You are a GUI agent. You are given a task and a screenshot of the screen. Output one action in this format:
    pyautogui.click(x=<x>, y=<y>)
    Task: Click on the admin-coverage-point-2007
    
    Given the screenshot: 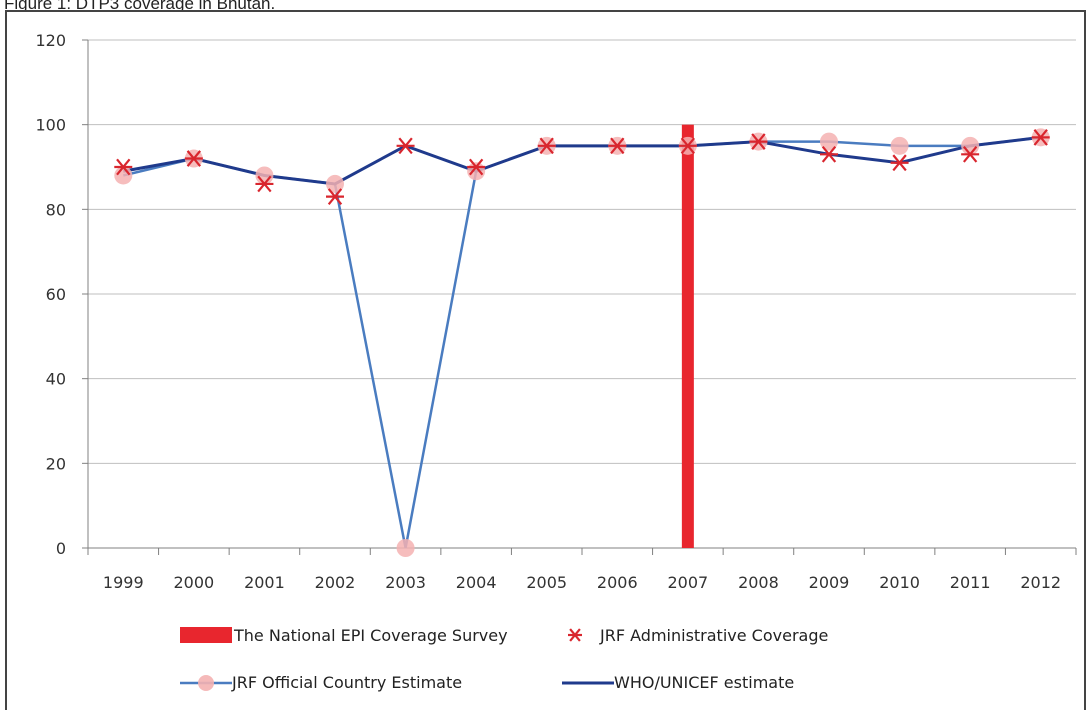 What is the action you would take?
    pyautogui.click(x=687, y=146)
    